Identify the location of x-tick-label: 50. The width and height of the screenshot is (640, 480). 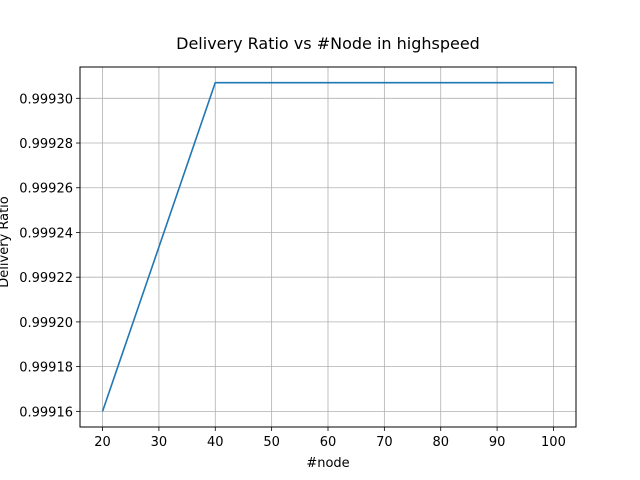
(271, 442).